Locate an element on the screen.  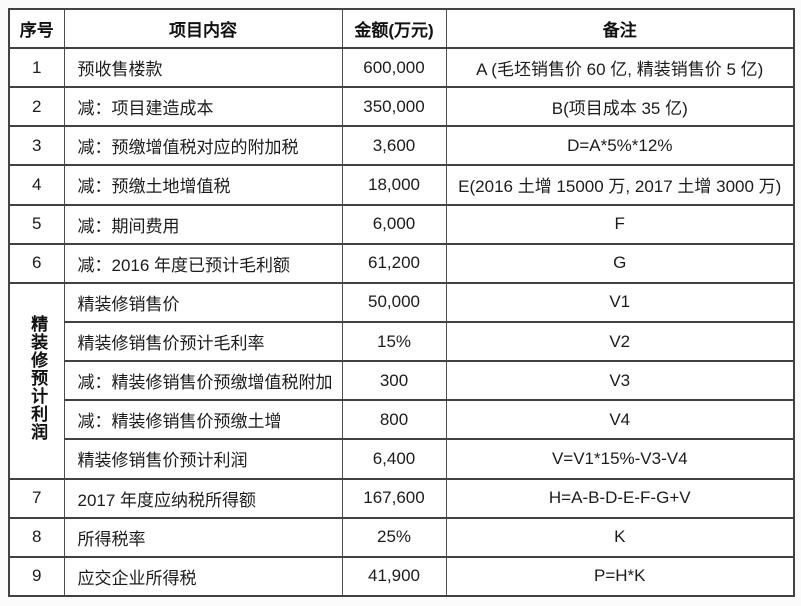
cell-item: 减：预缴增值税对应的附加税 is located at coordinates (203, 146).